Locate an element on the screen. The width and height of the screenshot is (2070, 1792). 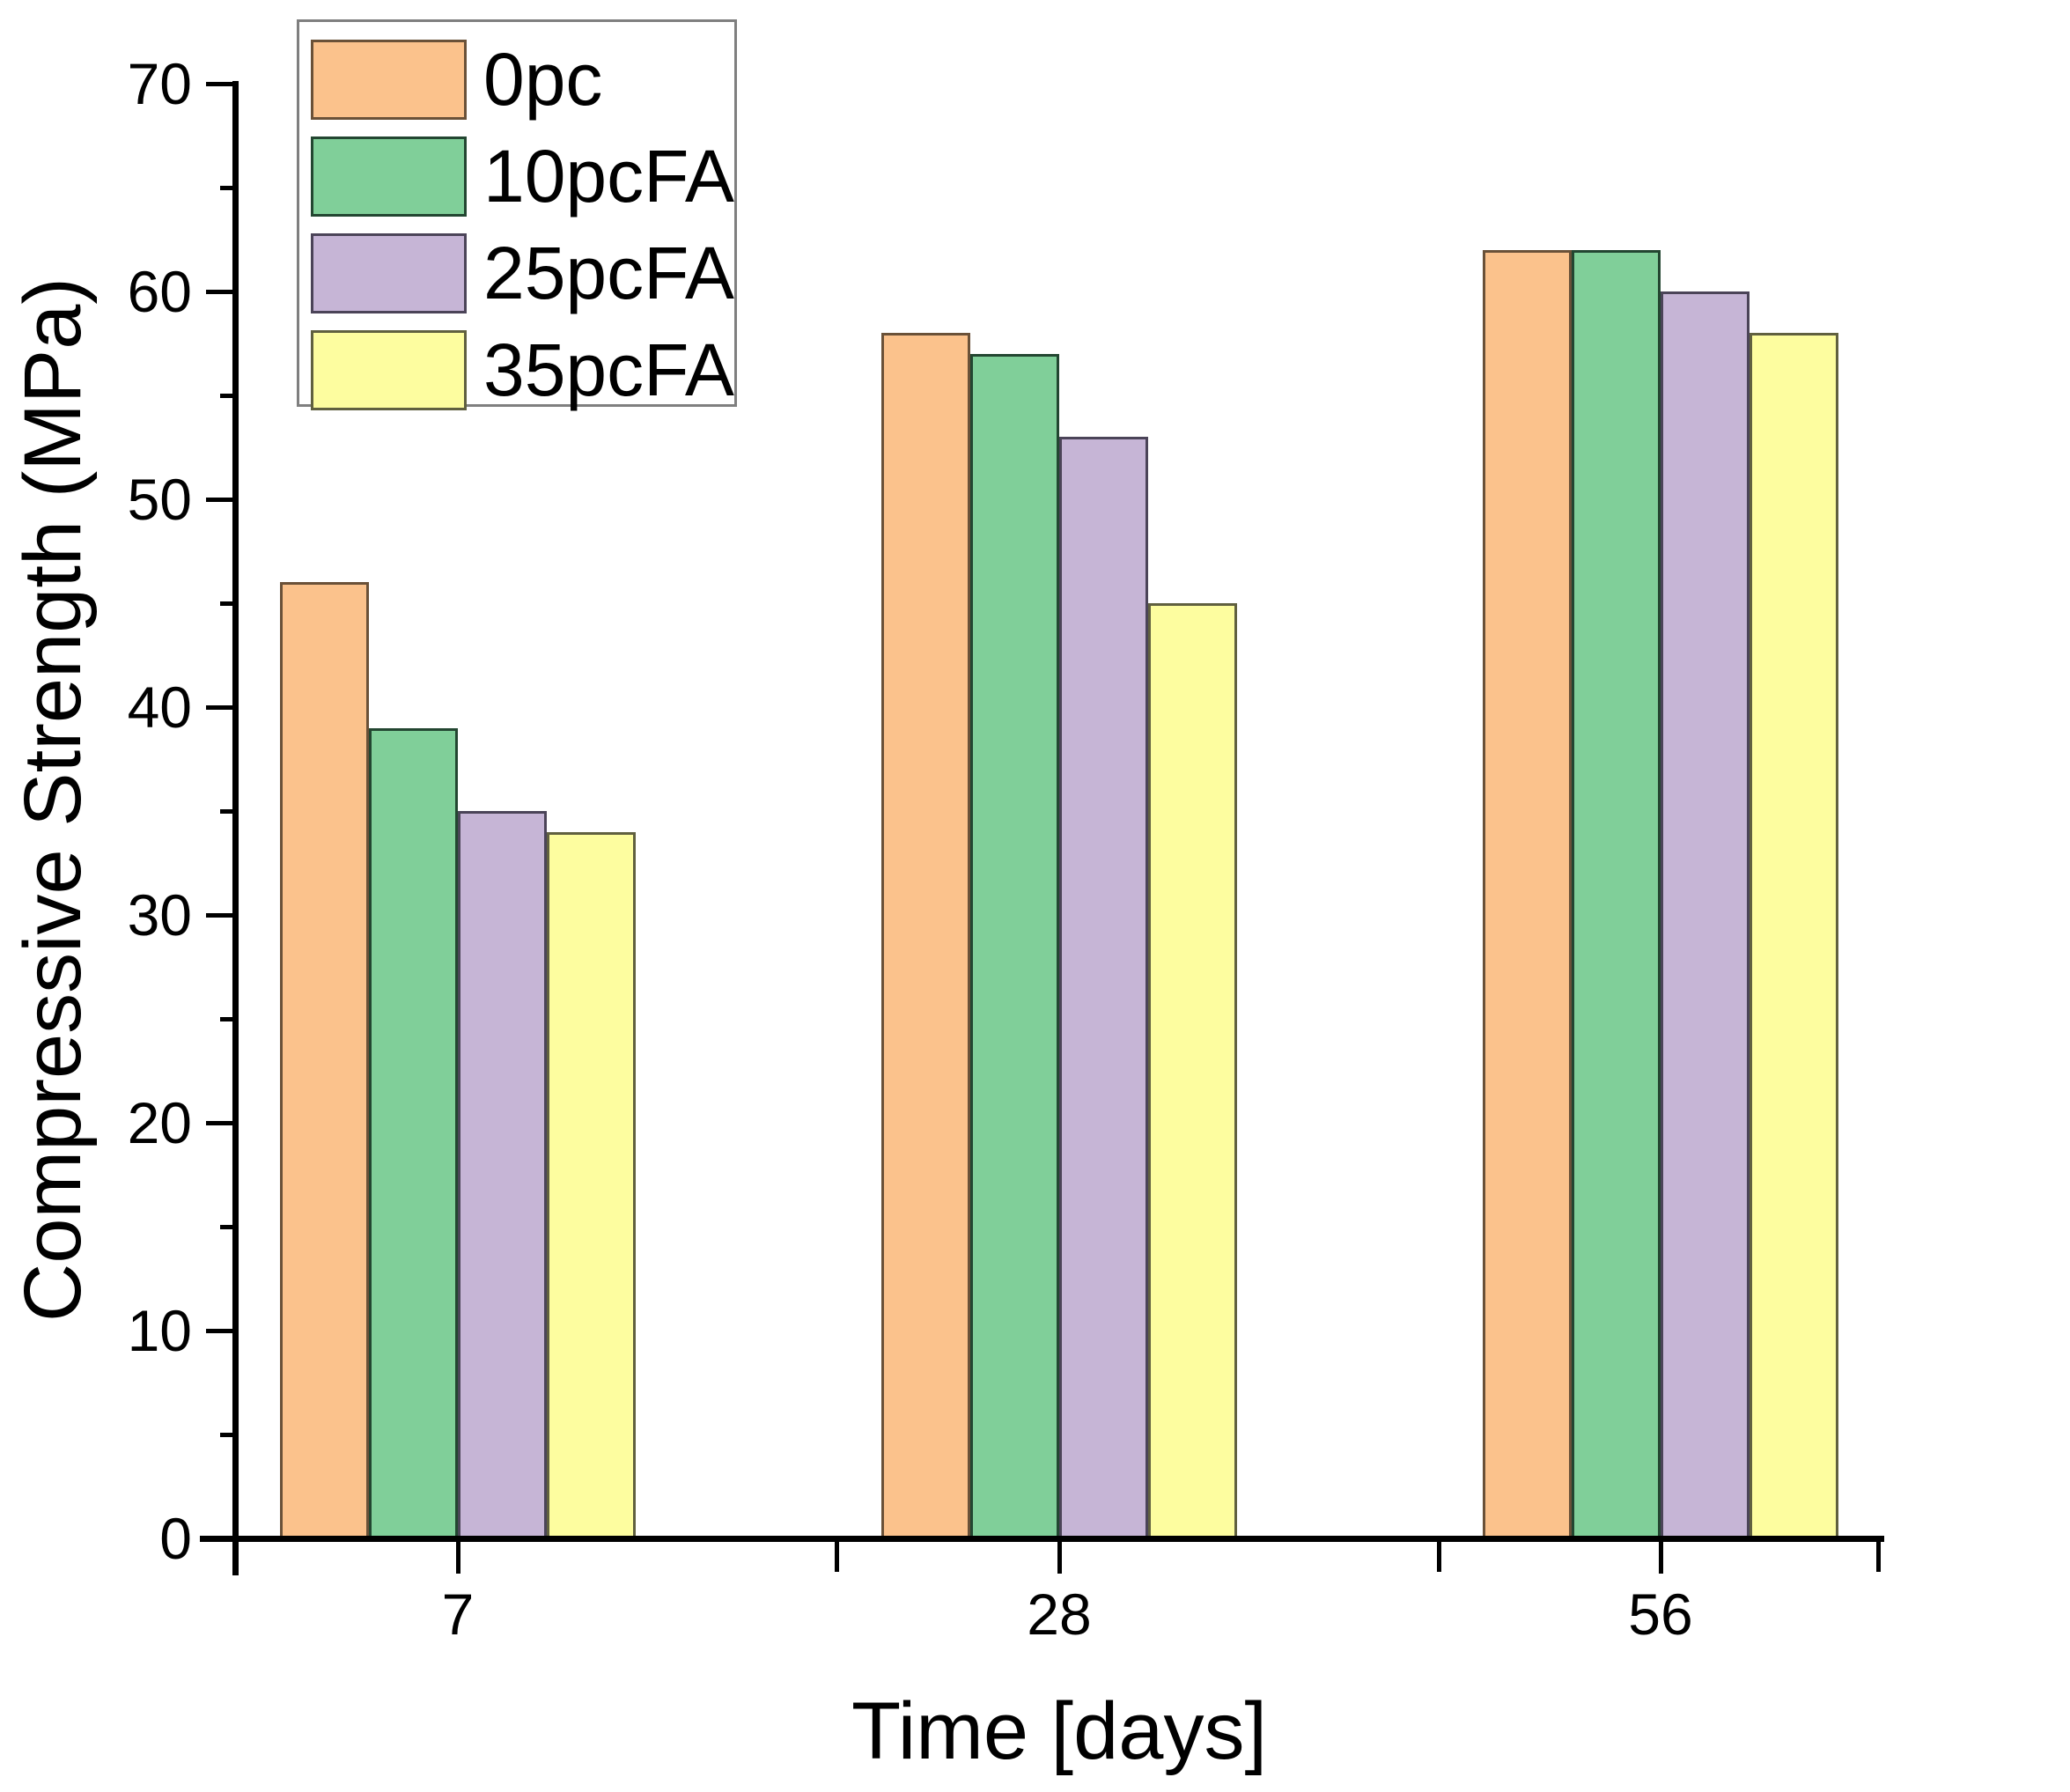
legend-swatch-0pc is located at coordinates (389, 80).